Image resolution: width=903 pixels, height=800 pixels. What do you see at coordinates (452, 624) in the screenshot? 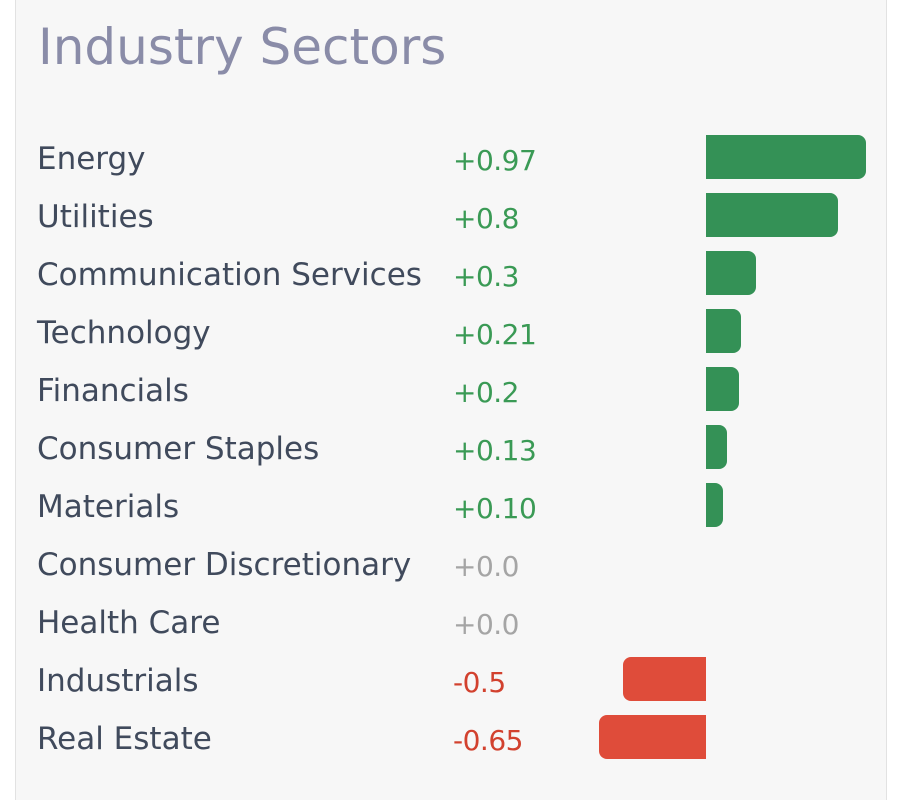
I see `sector-row: Health Care +0.0` at bounding box center [452, 624].